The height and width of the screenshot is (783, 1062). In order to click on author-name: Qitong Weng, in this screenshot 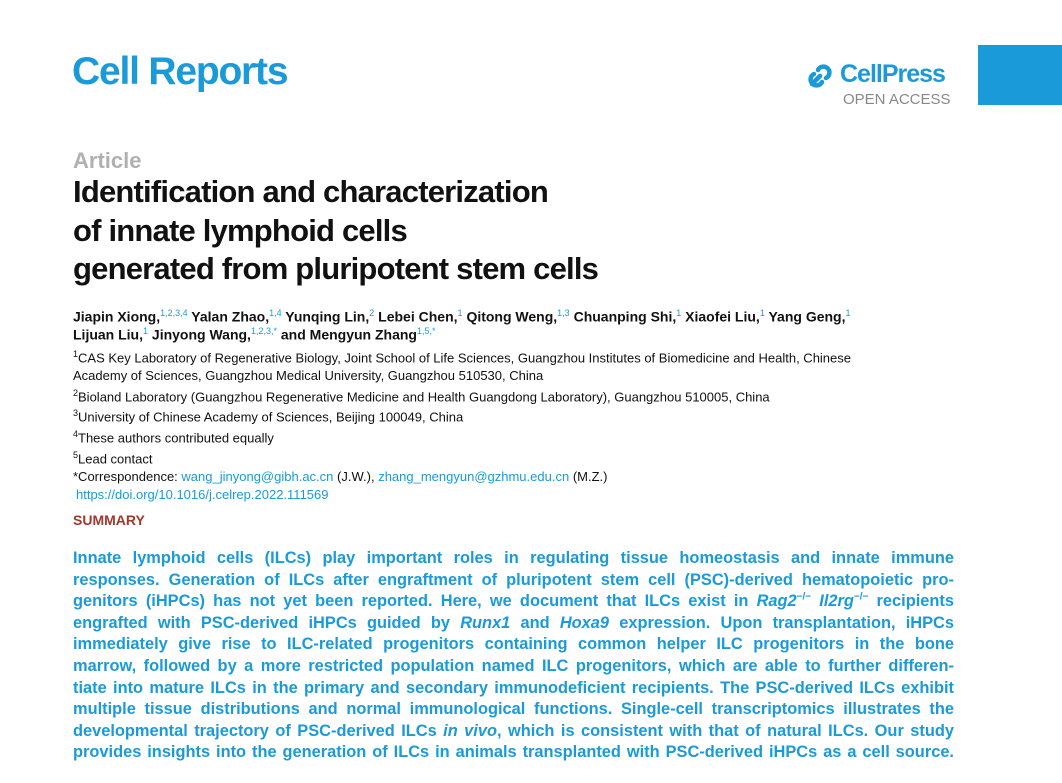, I will do `click(512, 316)`.